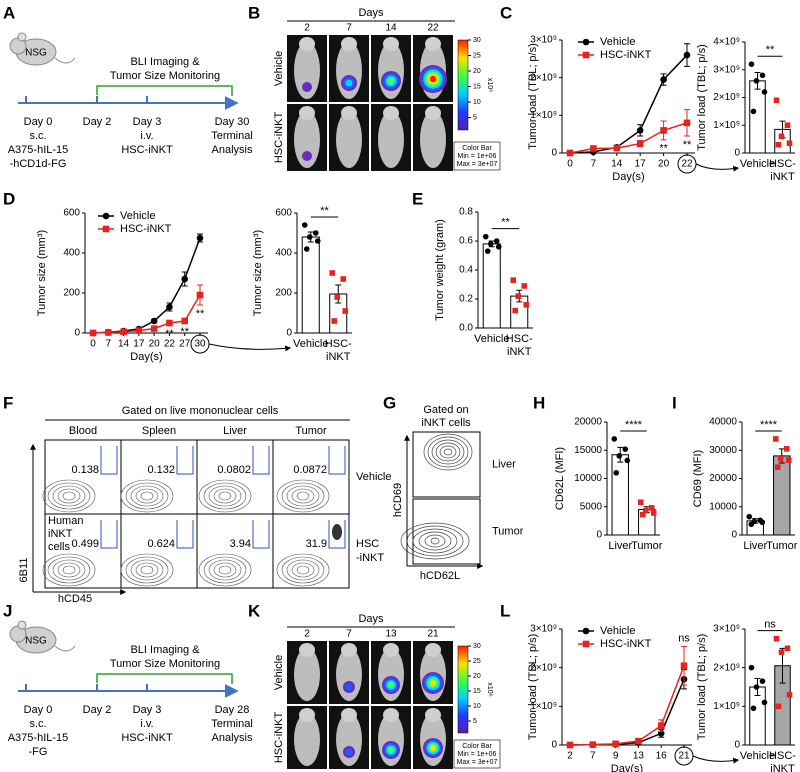 This screenshot has height=772, width=800. Describe the element at coordinates (726, 42) in the screenshot. I see `y-tick-label: 4×10⁹` at that location.